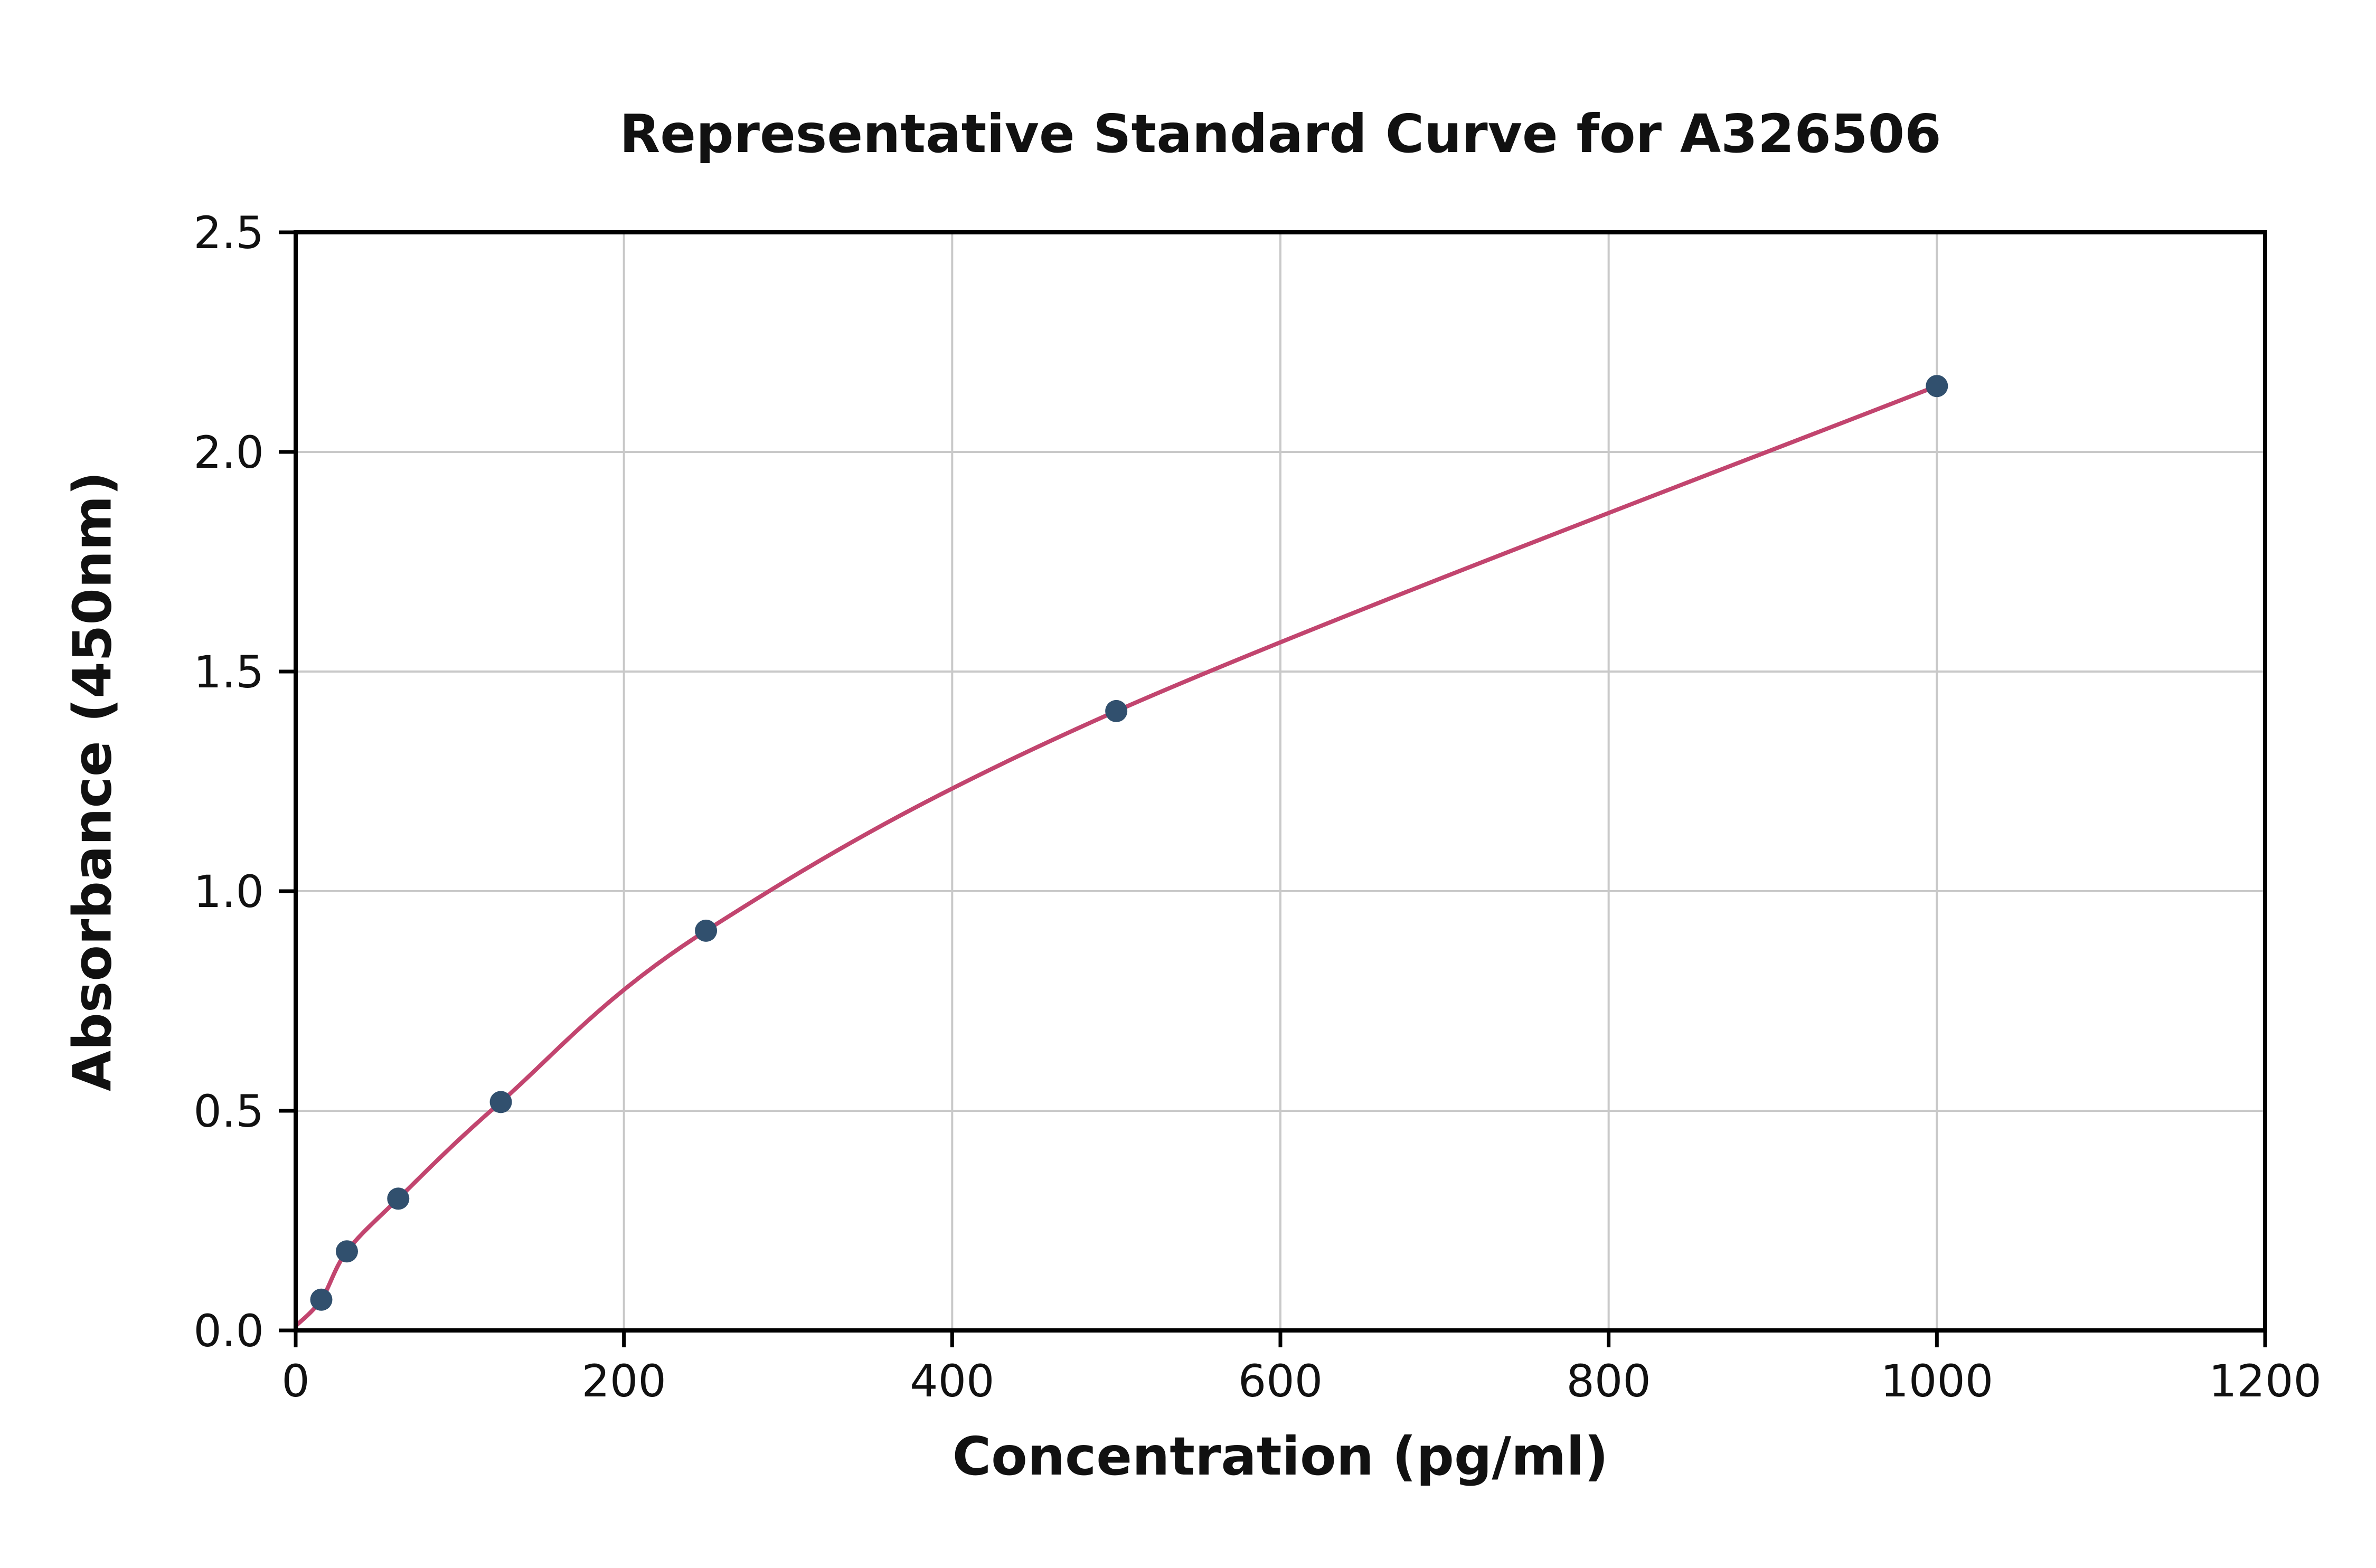 This screenshot has width=2376, height=1568. Describe the element at coordinates (229, 892) in the screenshot. I see `y-tick-label: 1.0` at that location.